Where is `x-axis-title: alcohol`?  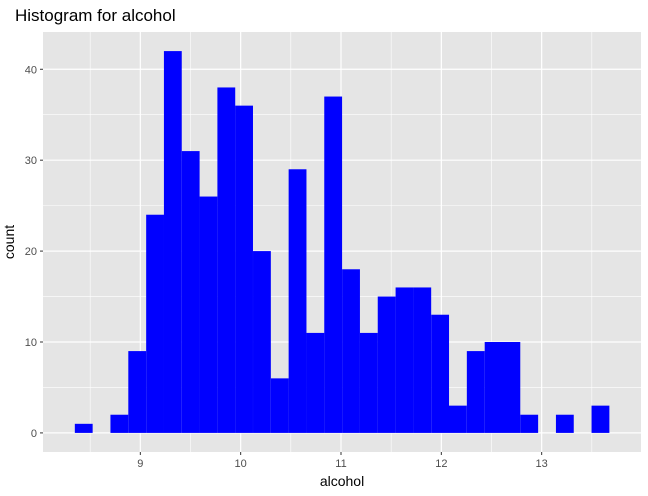 x-axis-title: alcohol is located at coordinates (342, 481).